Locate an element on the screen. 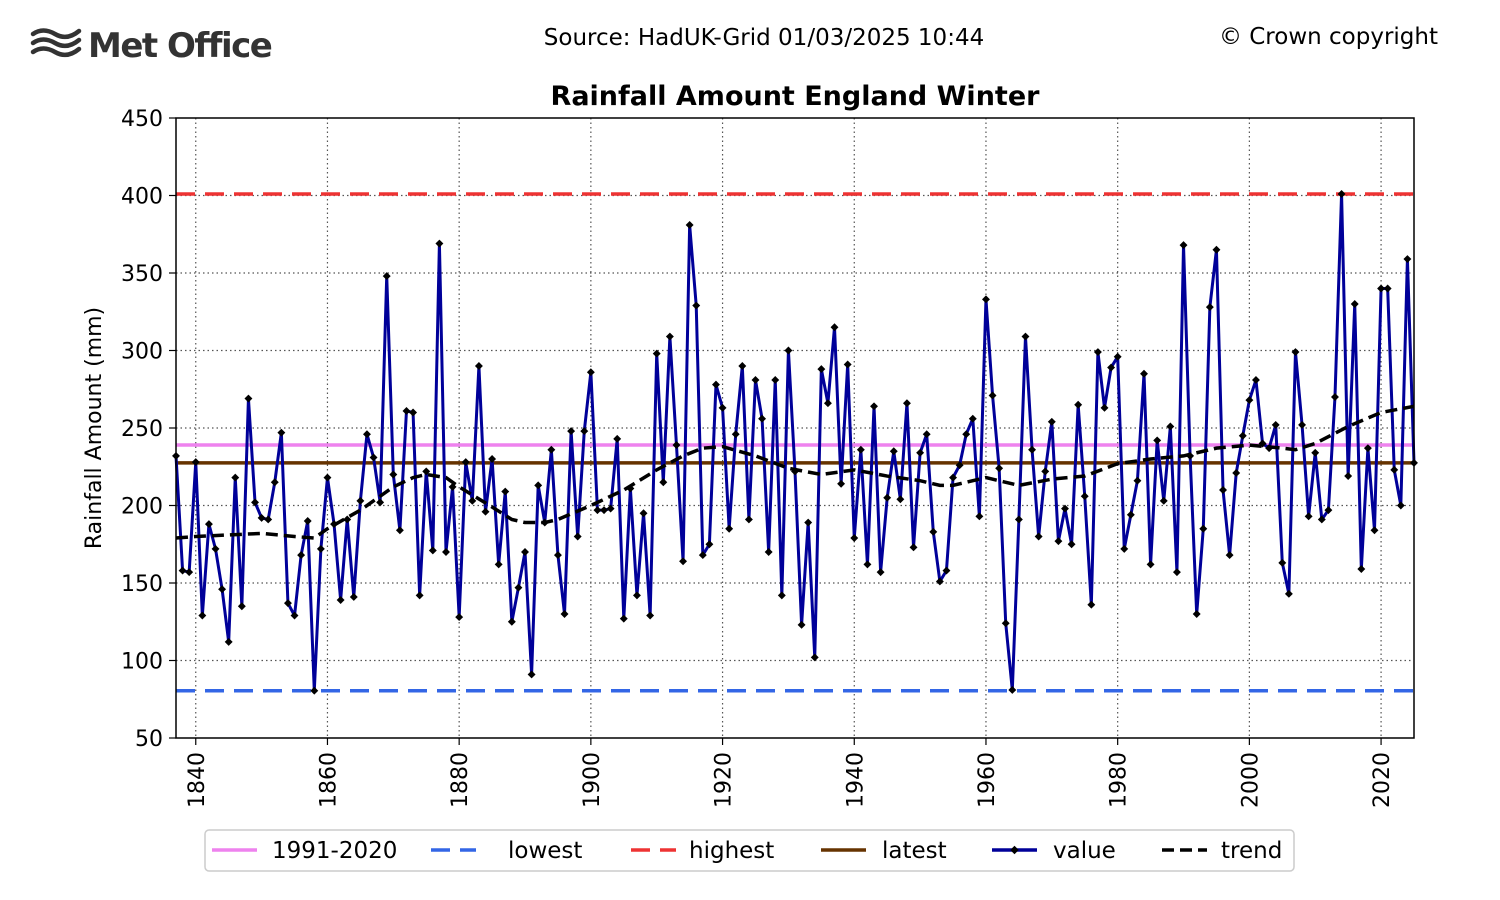 This screenshot has width=1500, height=900. y-tick-label: 50 is located at coordinates (149, 739).